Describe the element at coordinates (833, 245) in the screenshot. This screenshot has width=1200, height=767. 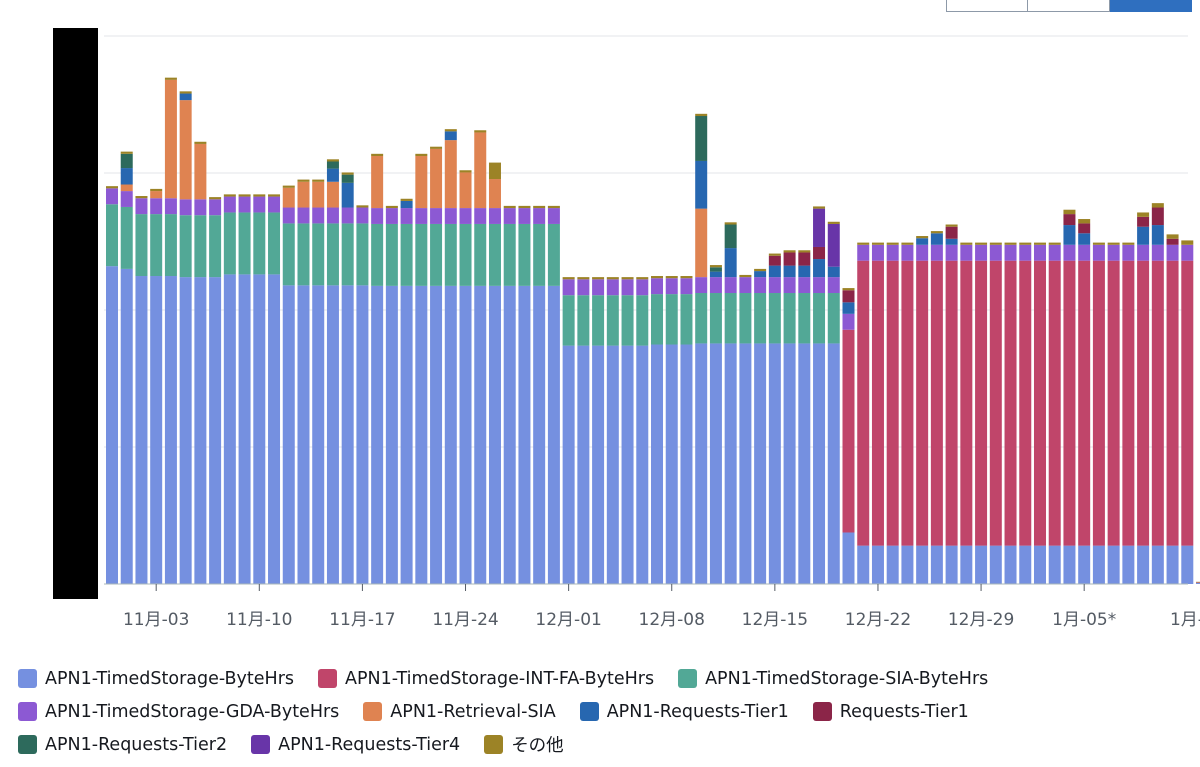
I see `bar-segment-apn1-requests-tier4` at that location.